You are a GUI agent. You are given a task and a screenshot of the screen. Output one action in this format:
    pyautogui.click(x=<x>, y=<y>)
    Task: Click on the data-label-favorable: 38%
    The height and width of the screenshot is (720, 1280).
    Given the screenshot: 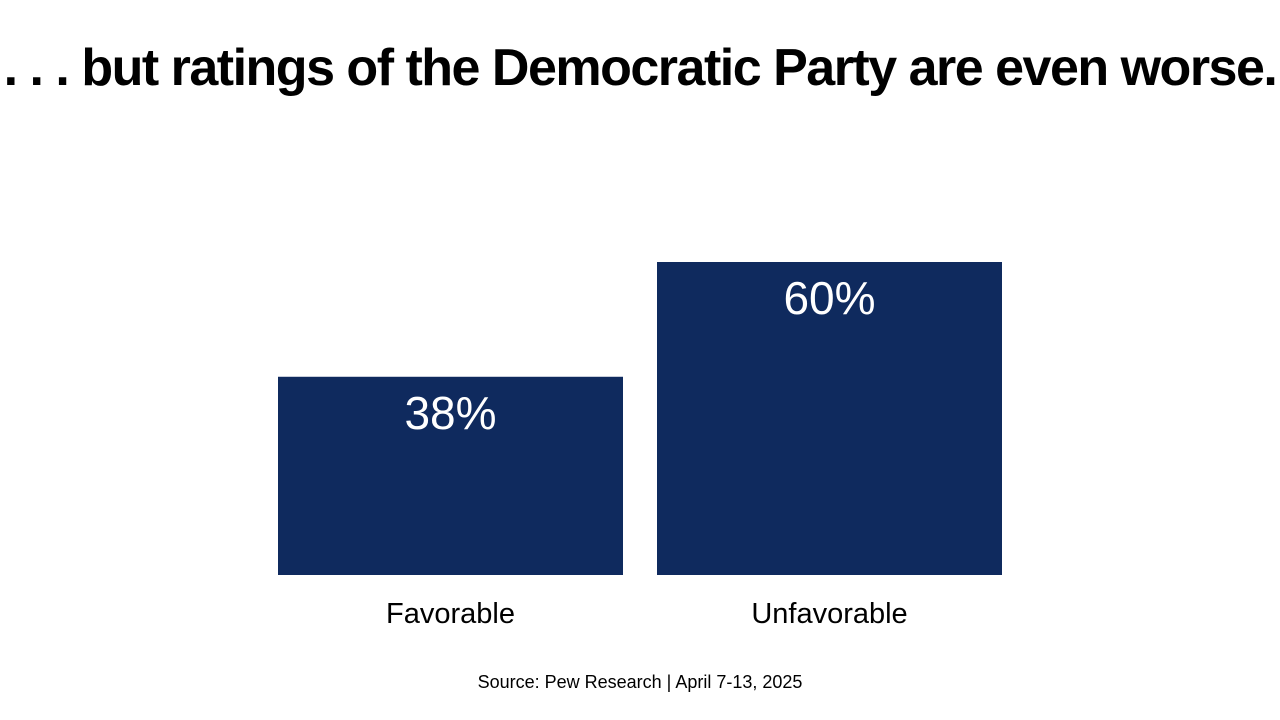 What is the action you would take?
    pyautogui.click(x=450, y=413)
    